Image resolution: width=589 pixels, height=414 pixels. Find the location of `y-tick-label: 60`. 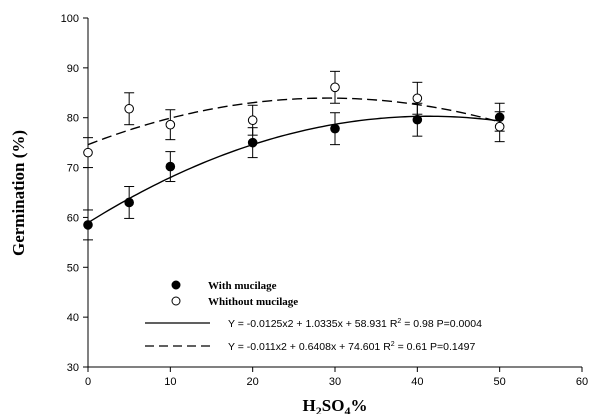

y-tick-label: 60 is located at coordinates (73, 218).